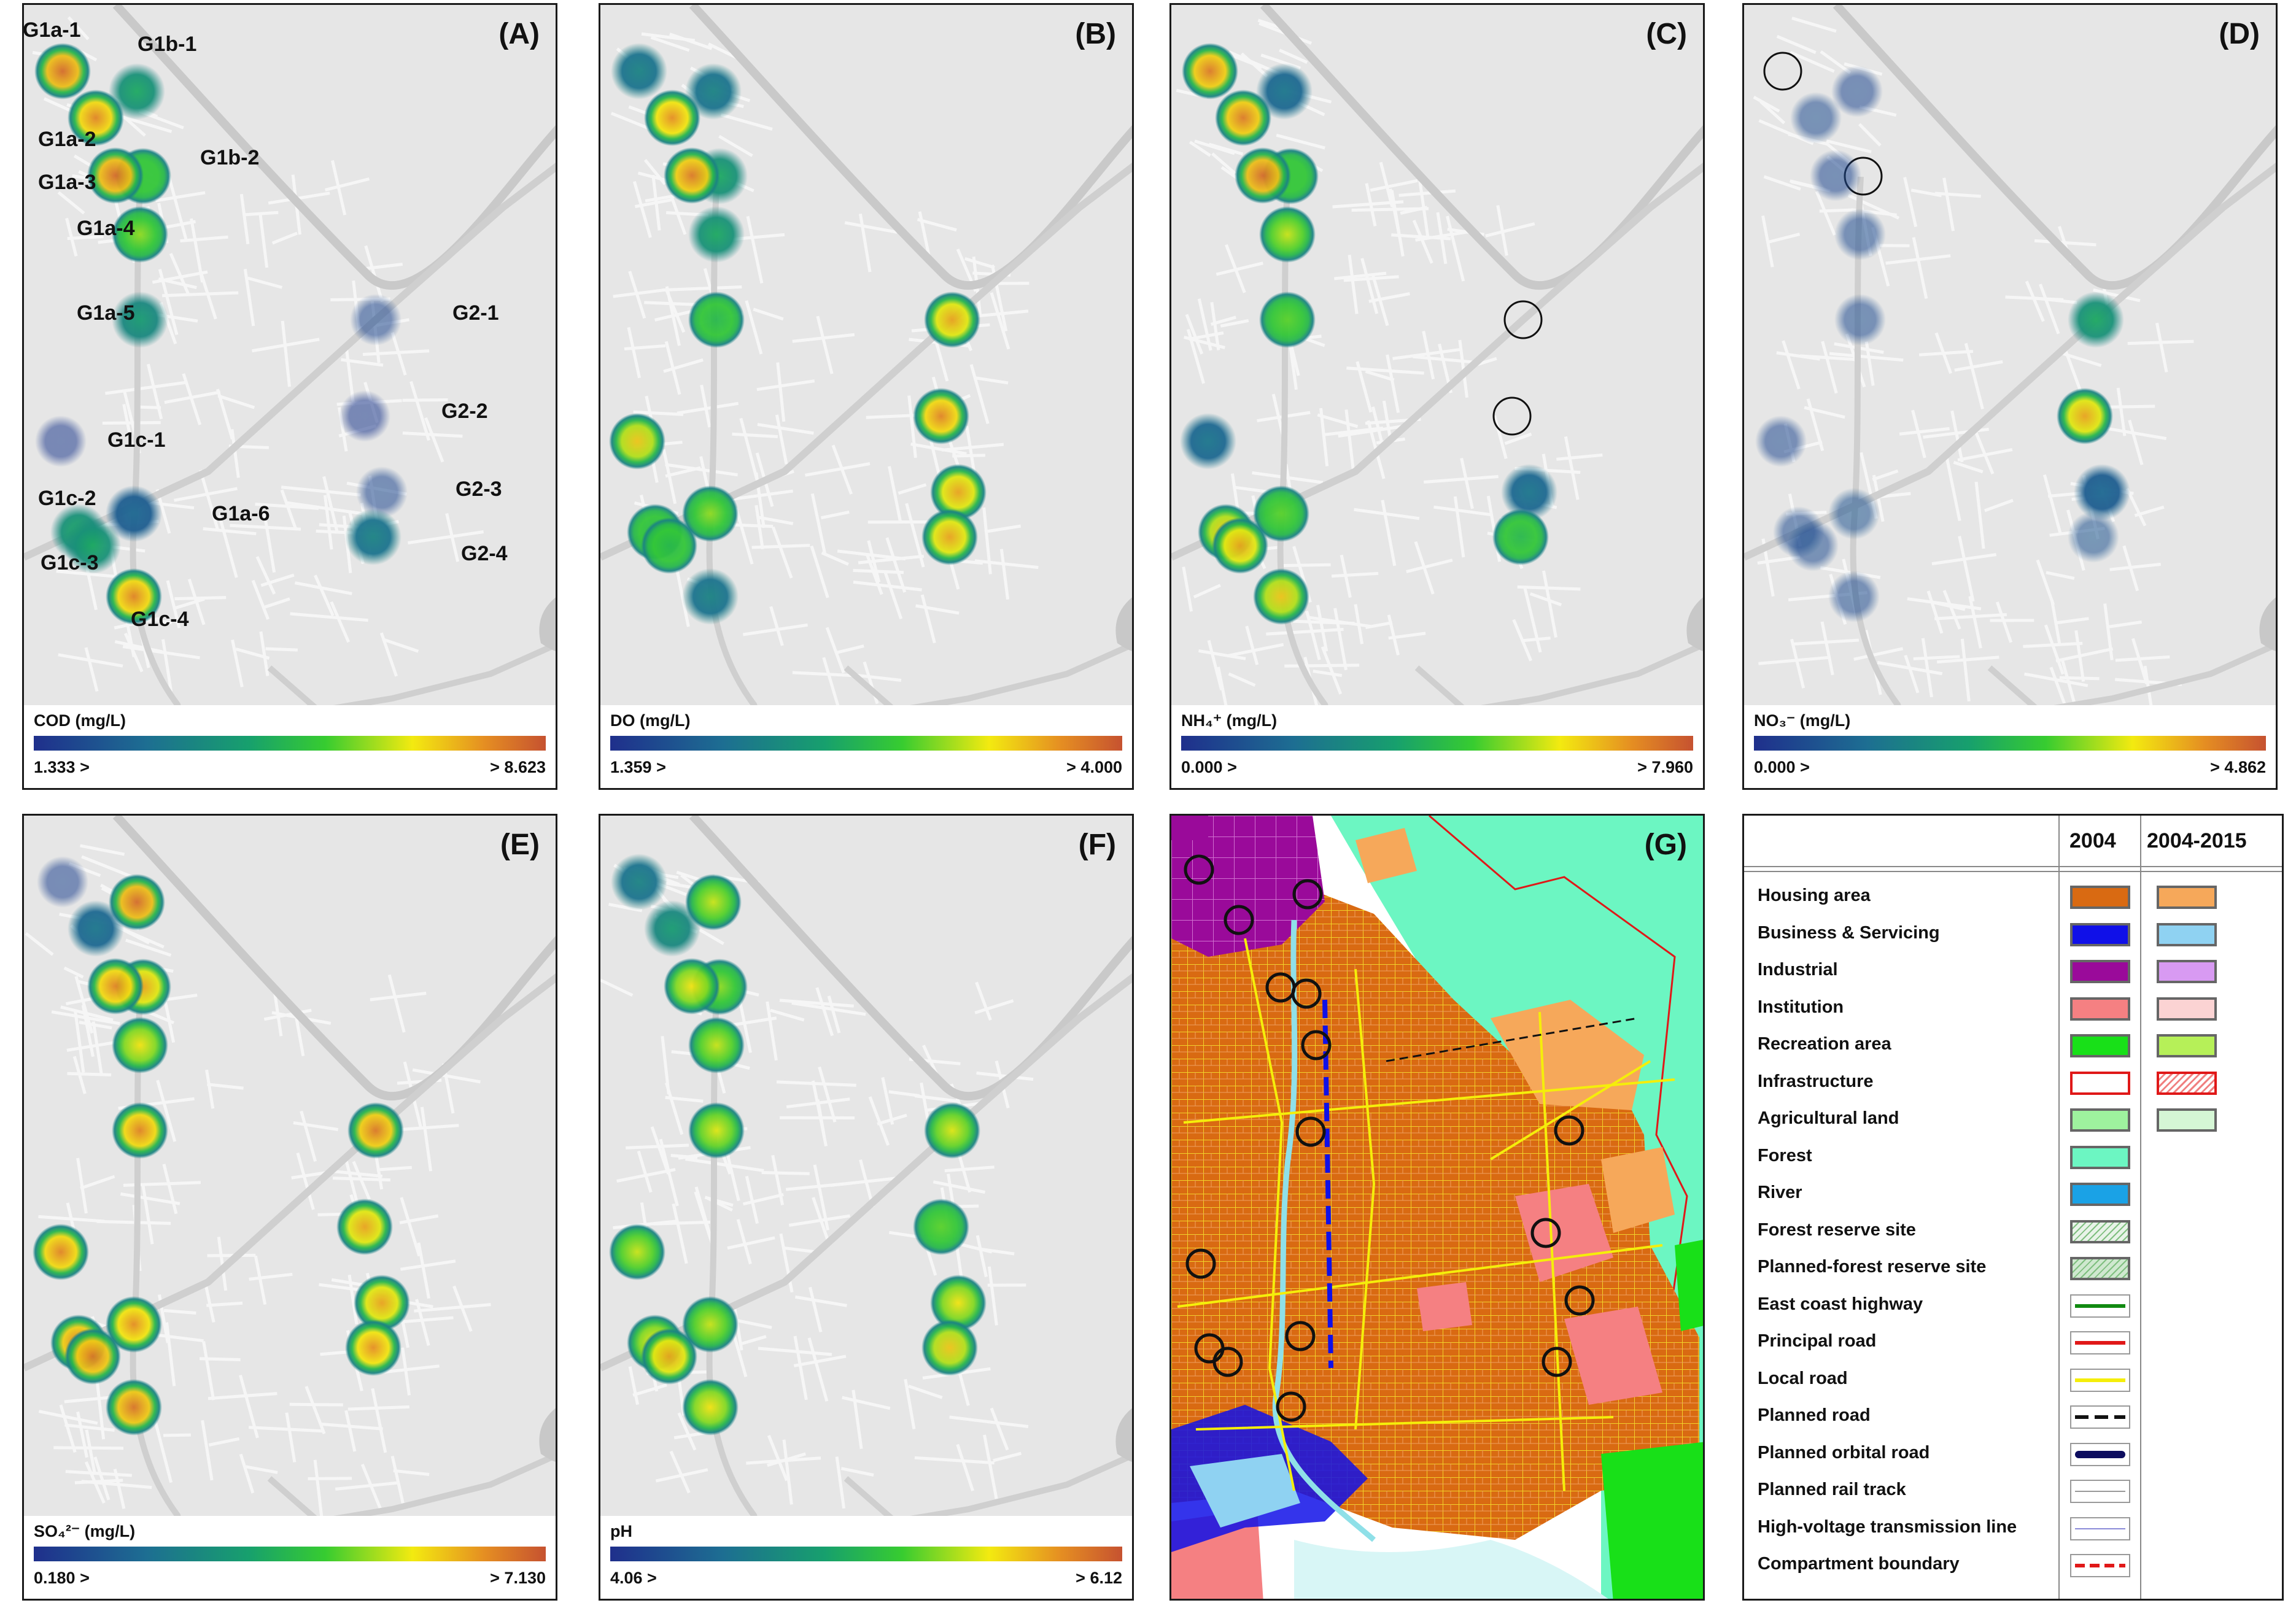 Image resolution: width=2296 pixels, height=1619 pixels. Describe the element at coordinates (866, 746) in the screenshot. I see `colorbar: DO (mg/L) 1.359 > > 4.000` at that location.